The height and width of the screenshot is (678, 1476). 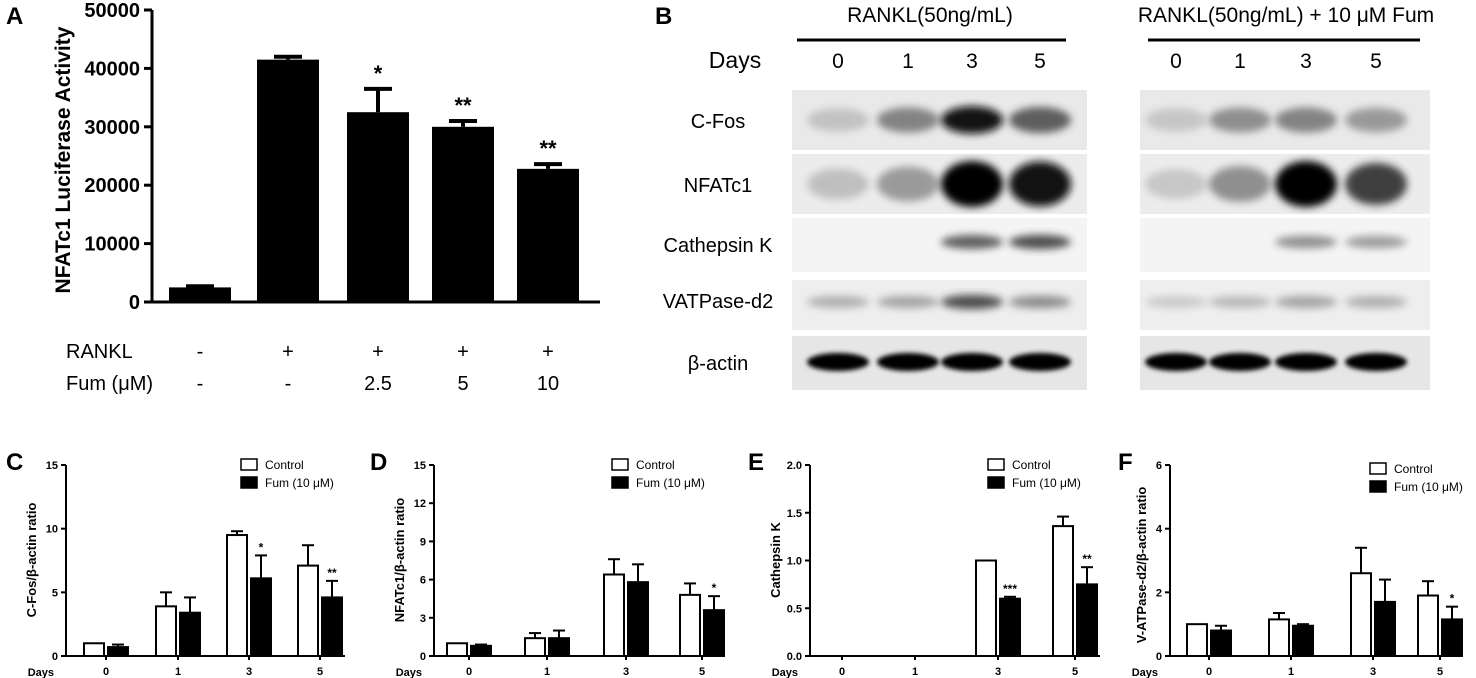 I want to click on y-axis-label: Cathepsin K, so click(x=775, y=559).